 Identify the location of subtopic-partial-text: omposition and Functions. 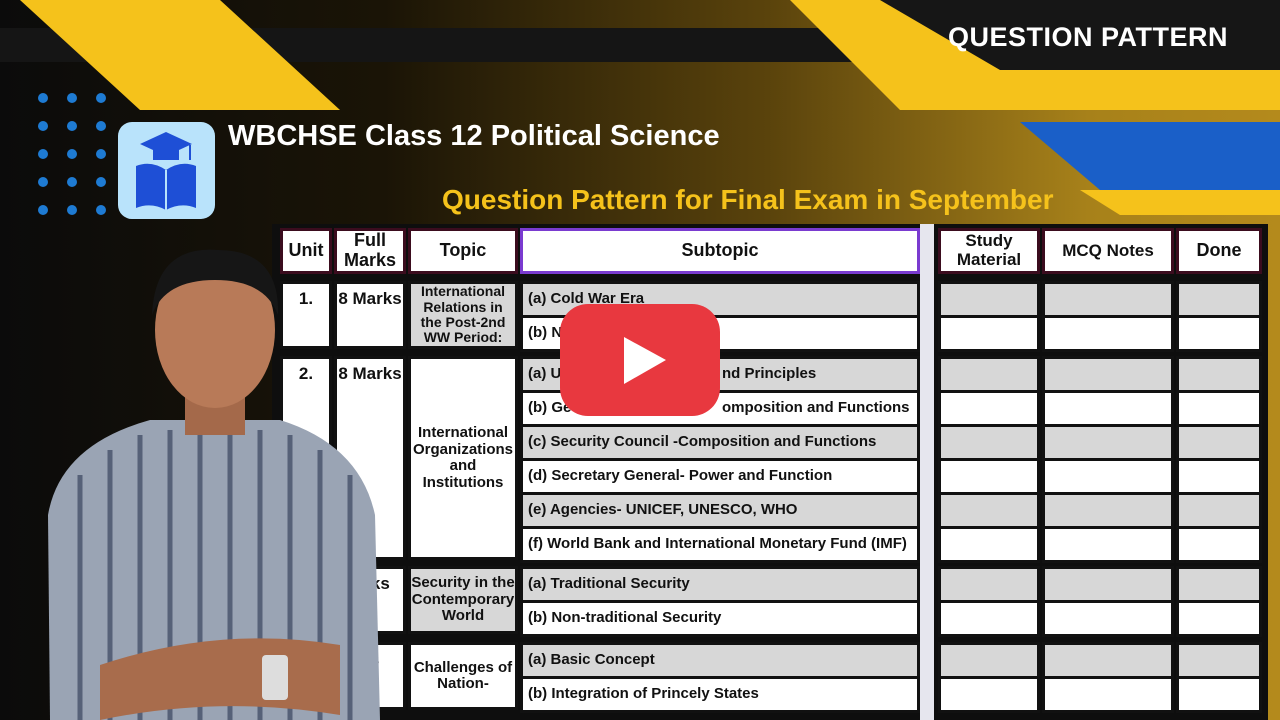
(816, 407).